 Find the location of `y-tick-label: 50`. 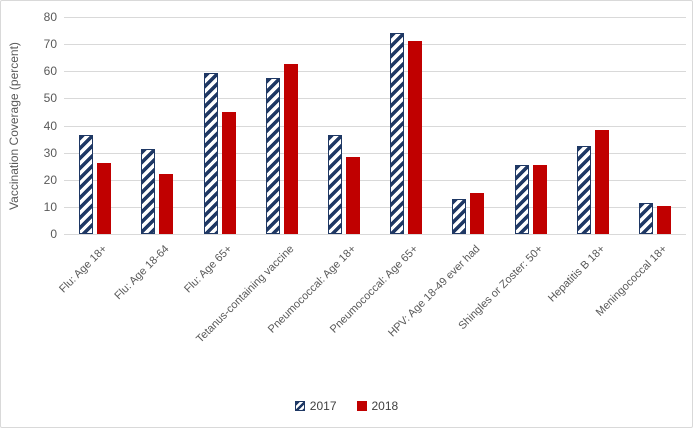

y-tick-label: 50 is located at coordinates (50, 98).